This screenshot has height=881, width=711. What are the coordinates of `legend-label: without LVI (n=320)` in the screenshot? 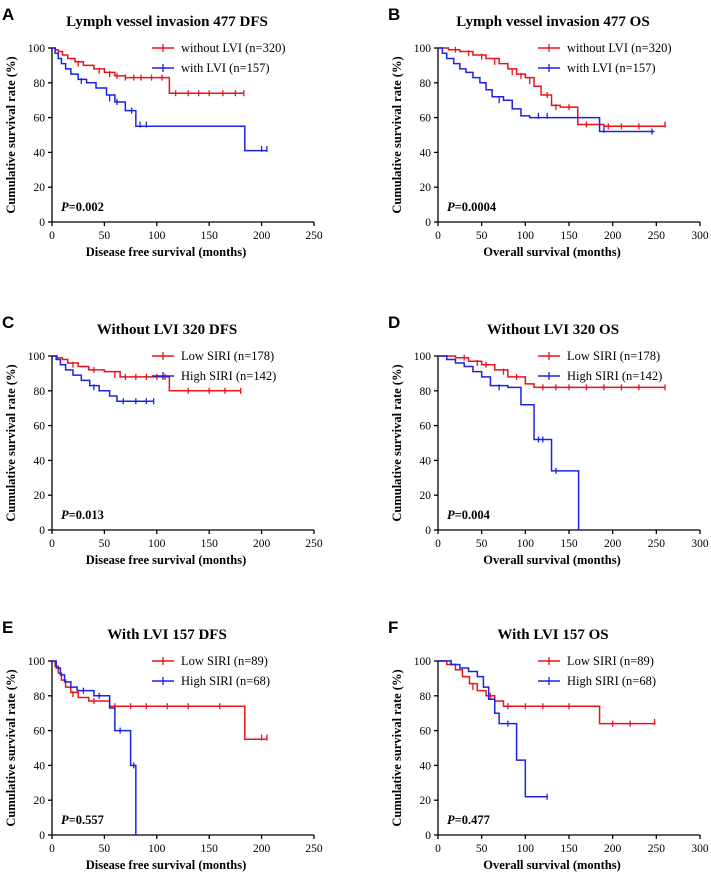 It's located at (233, 48).